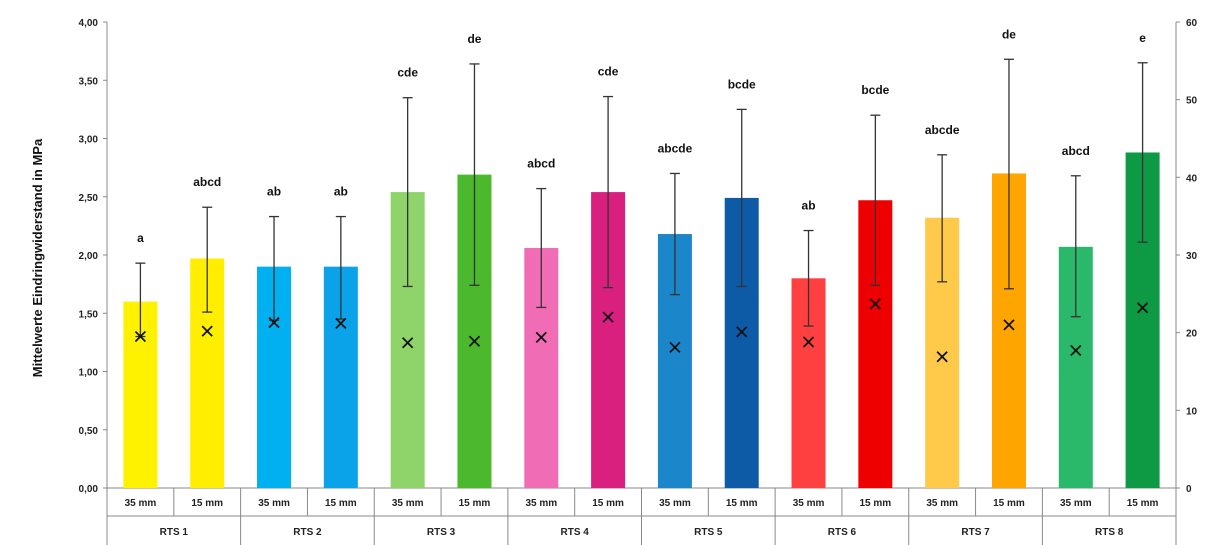  I want to click on y-left-tick-label: 1,50, so click(89, 314).